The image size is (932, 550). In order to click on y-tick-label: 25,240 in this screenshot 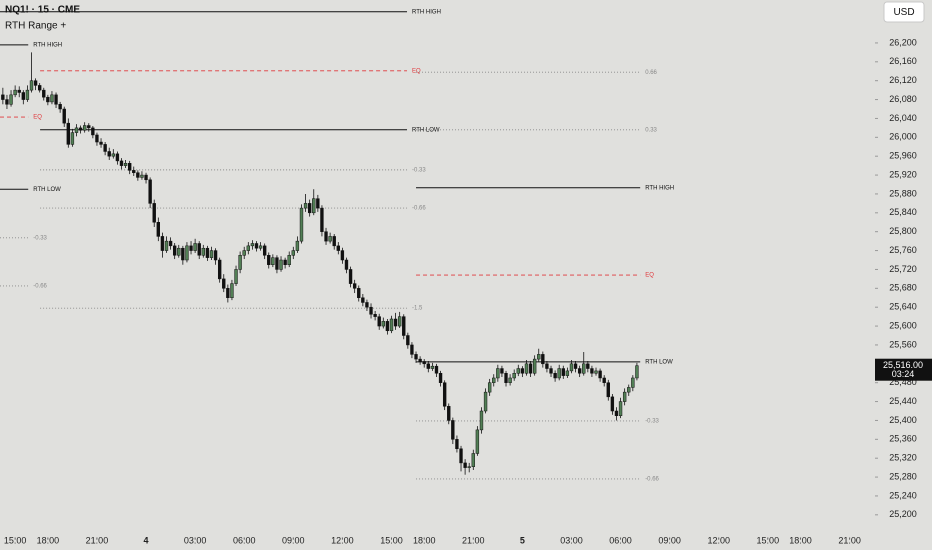, I will do `click(903, 495)`.